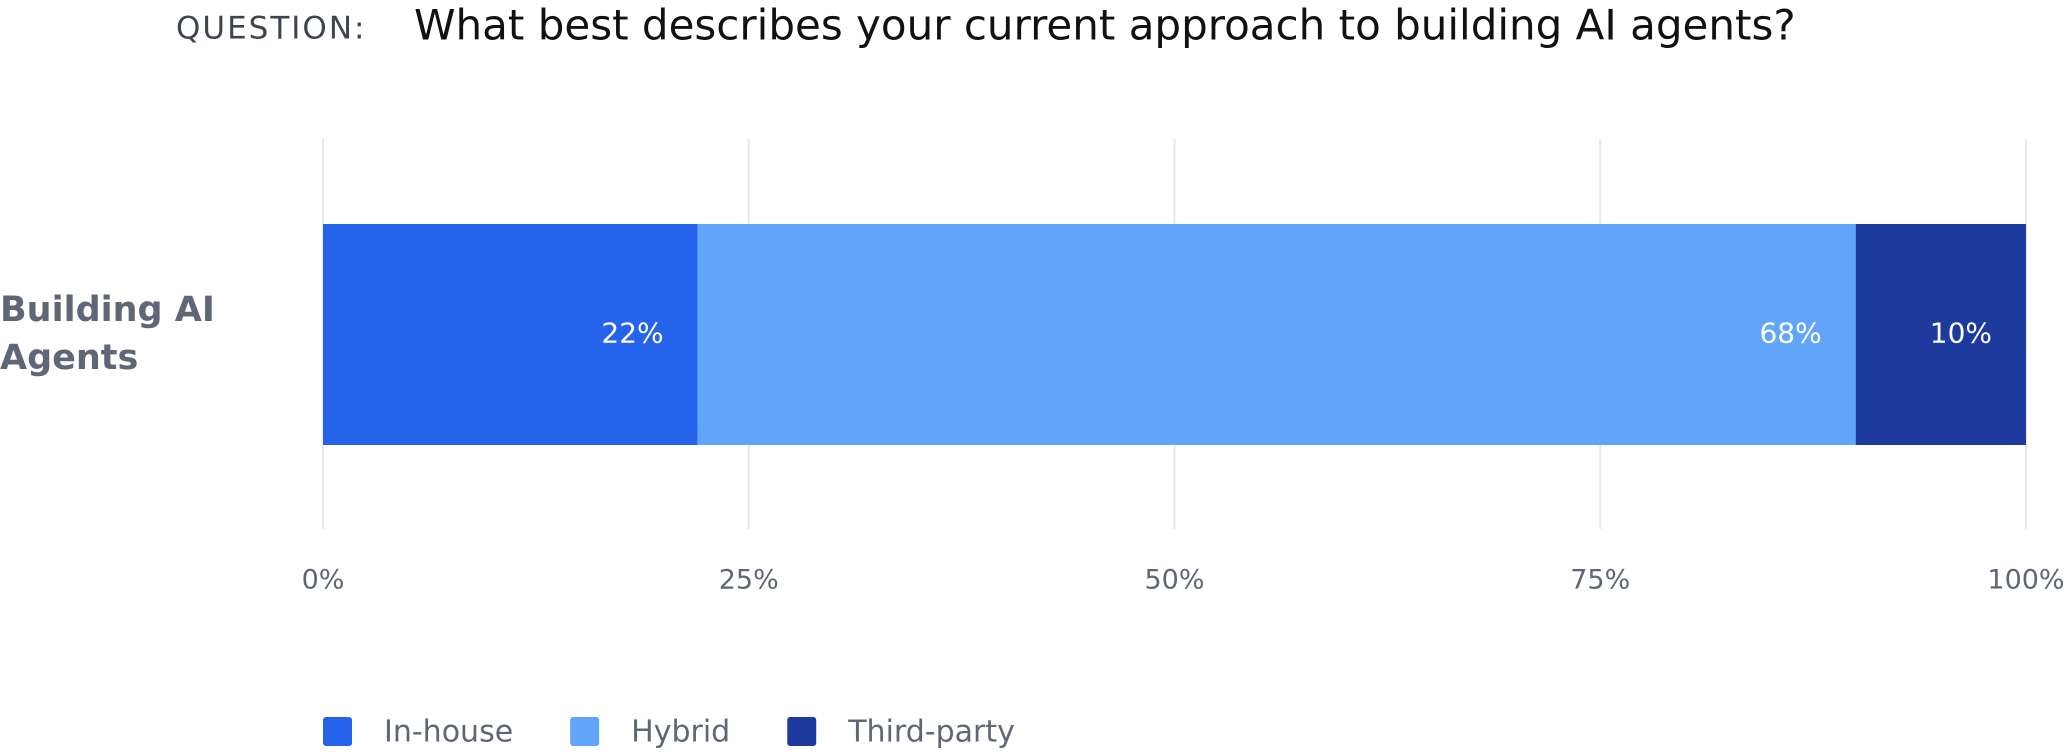 Image resolution: width=2064 pixels, height=754 pixels. Describe the element at coordinates (271, 29) in the screenshot. I see `title-label: QUESTION:` at that location.